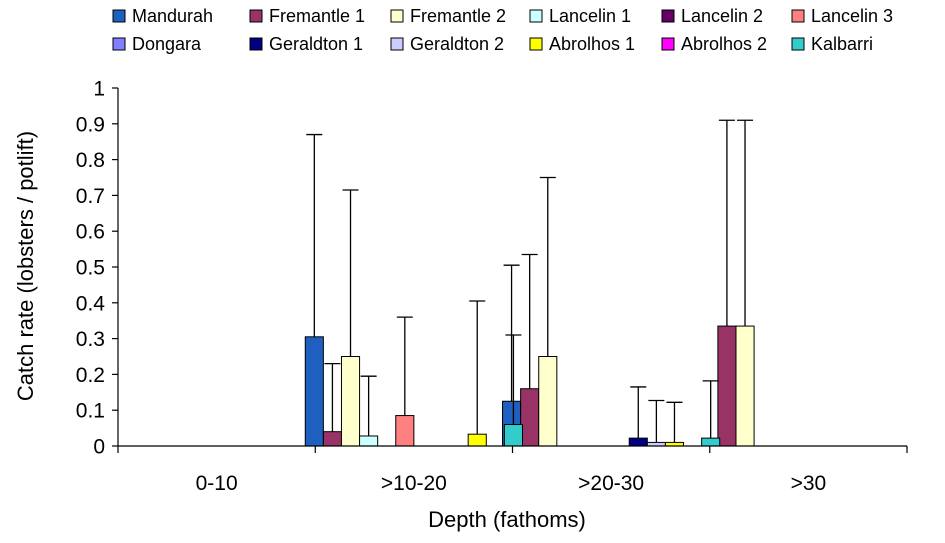 Image resolution: width=945 pixels, height=543 pixels. Describe the element at coordinates (90, 160) in the screenshot. I see `y-tick-label: 0.8` at that location.